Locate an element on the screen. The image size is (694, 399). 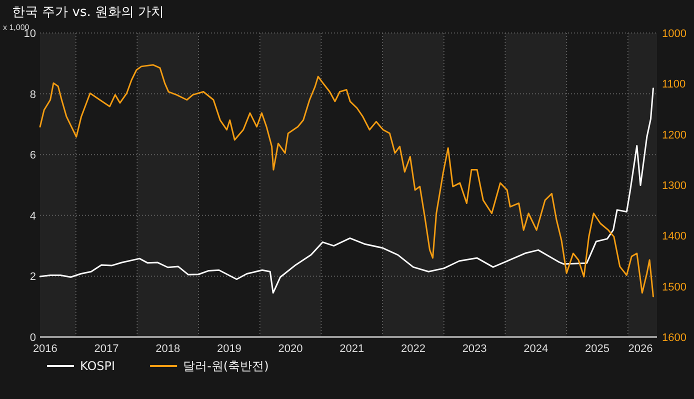
y-tick-label: 6 is located at coordinates (33, 156).